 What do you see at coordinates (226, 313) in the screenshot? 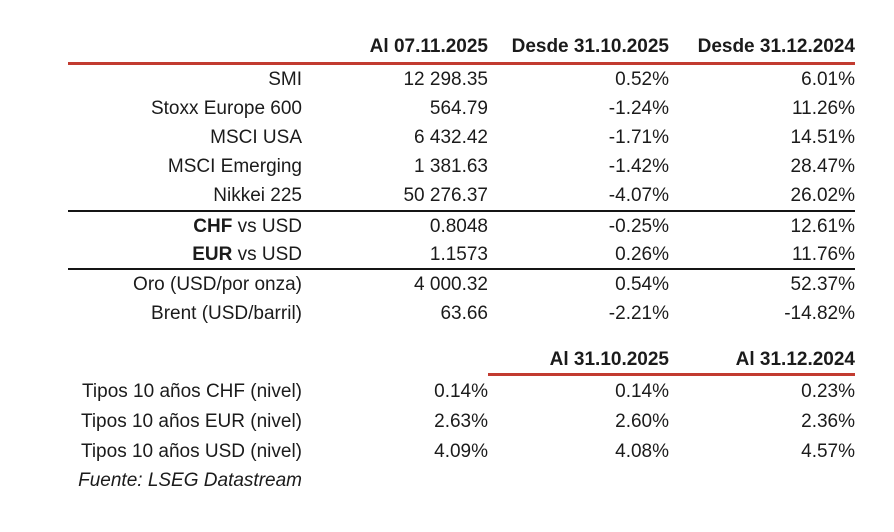
I see `row-label: Brent (USD/barril)` at bounding box center [226, 313].